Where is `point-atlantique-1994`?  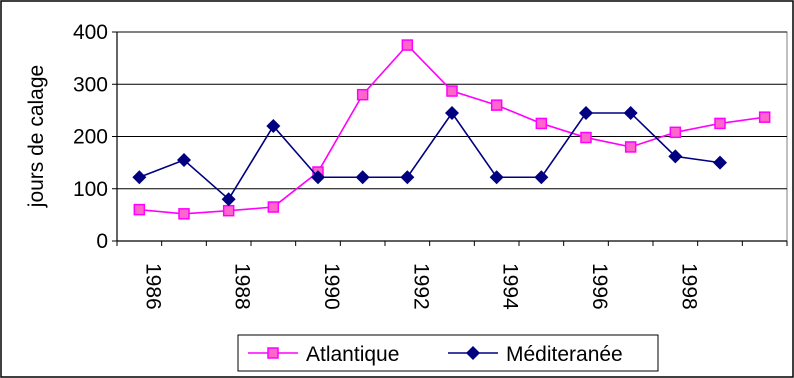
point-atlantique-1994 is located at coordinates (496, 105).